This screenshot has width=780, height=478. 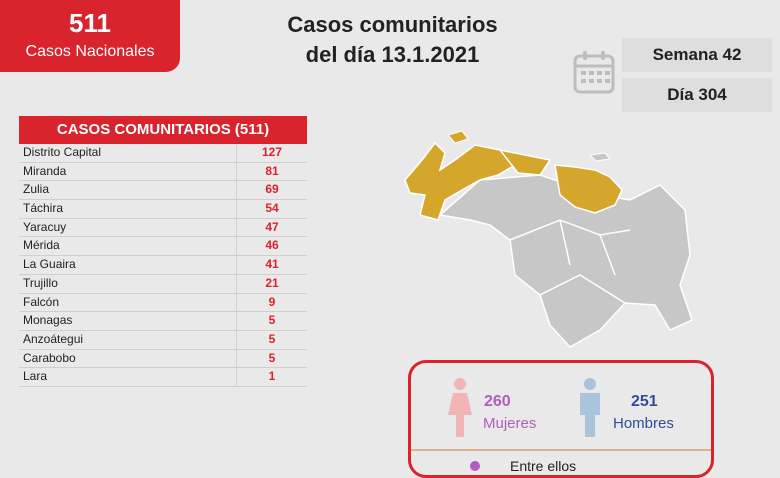 I want to click on men-count: 251, so click(x=644, y=401).